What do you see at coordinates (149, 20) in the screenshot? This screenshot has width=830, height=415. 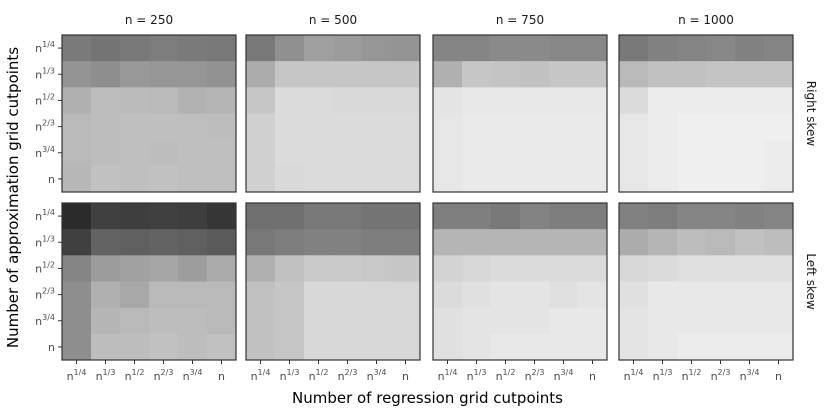 I see `strip-label-n-250: n = 250` at bounding box center [149, 20].